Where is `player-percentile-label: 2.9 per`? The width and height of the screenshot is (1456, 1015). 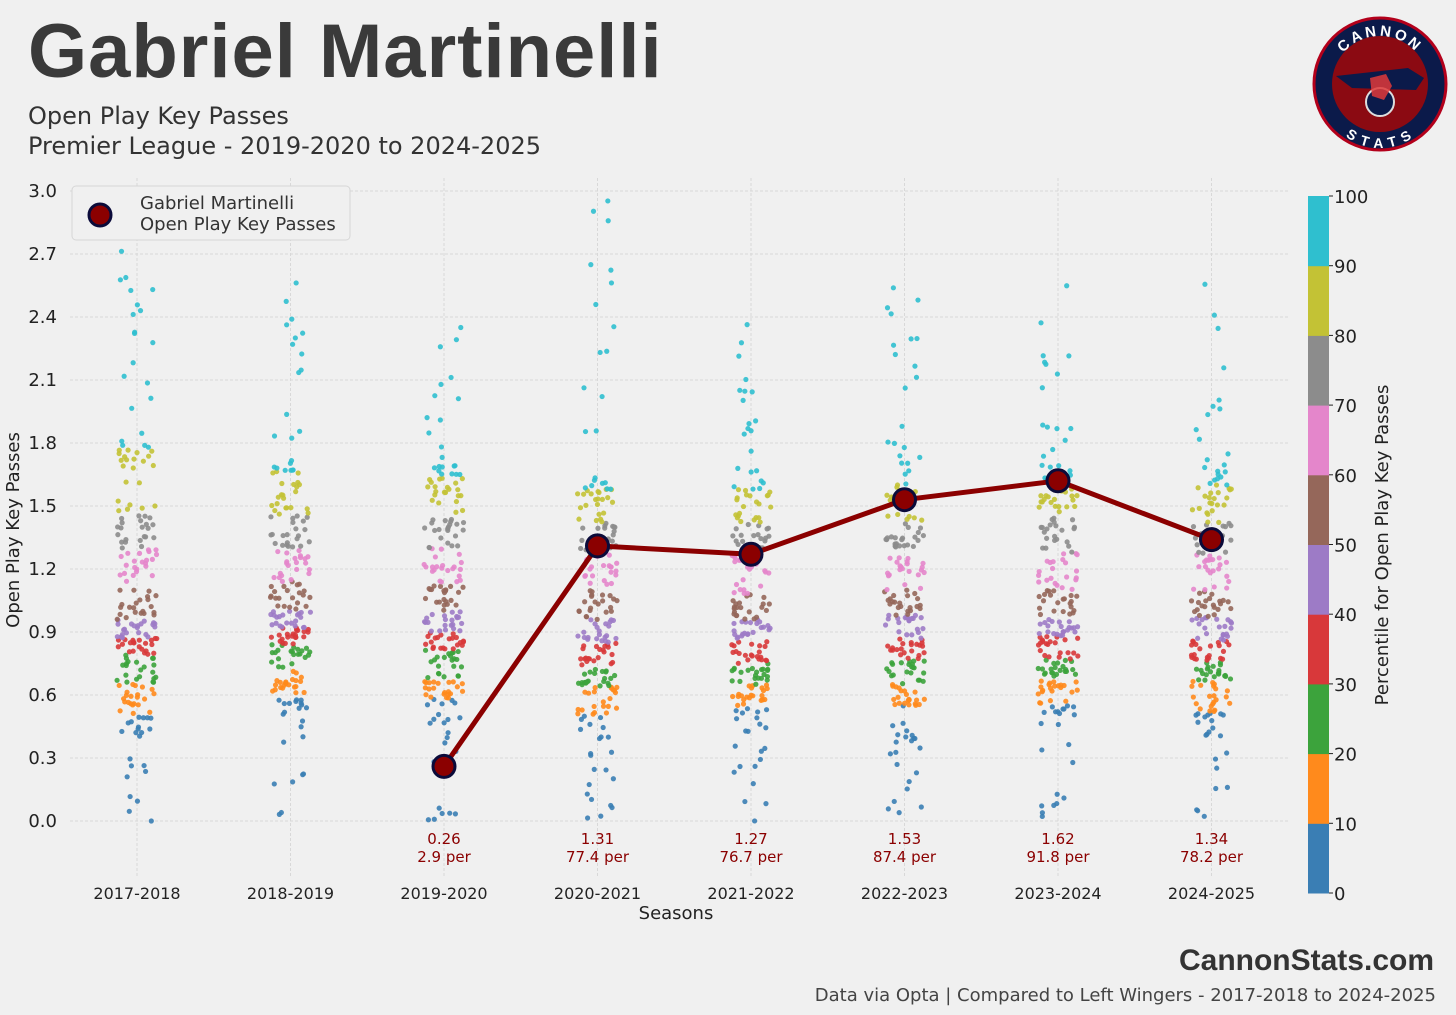 player-percentile-label: 2.9 per is located at coordinates (444, 857).